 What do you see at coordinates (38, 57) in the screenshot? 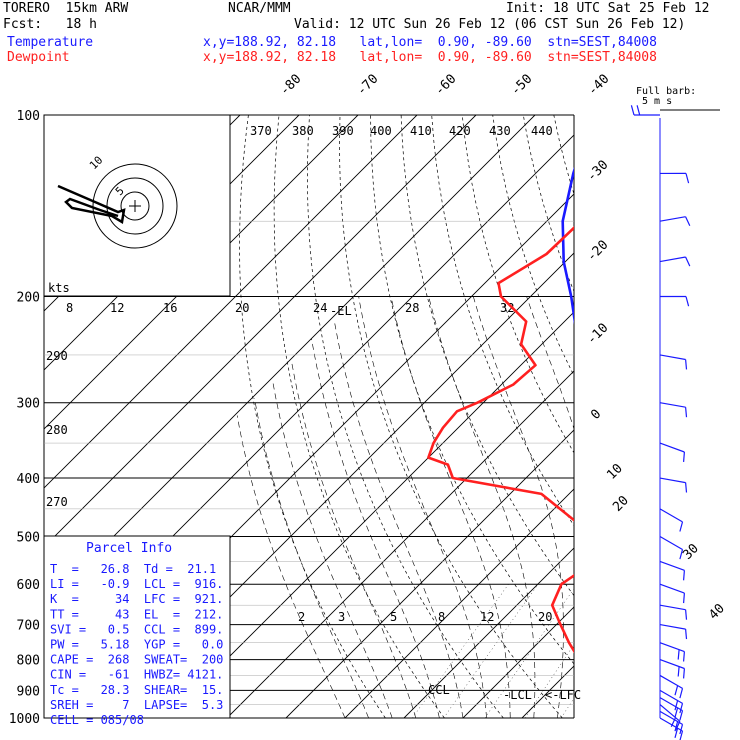
I see `legend-dewpoint: Dewpoint` at bounding box center [38, 57].